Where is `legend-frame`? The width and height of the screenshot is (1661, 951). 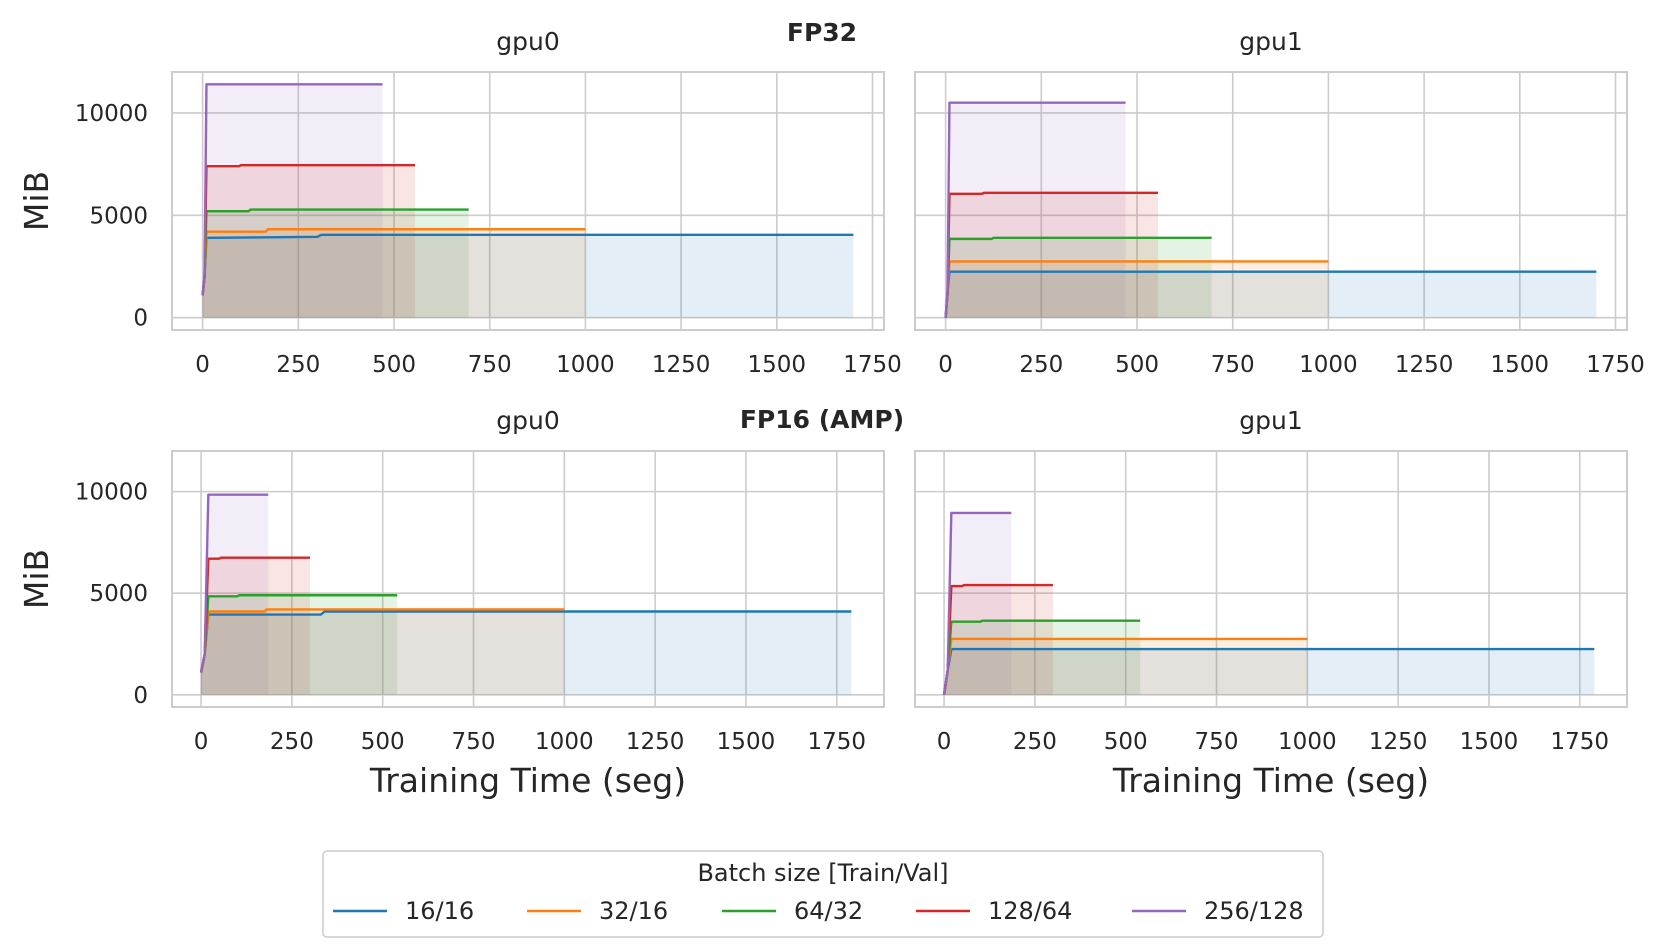
legend-frame is located at coordinates (823, 894).